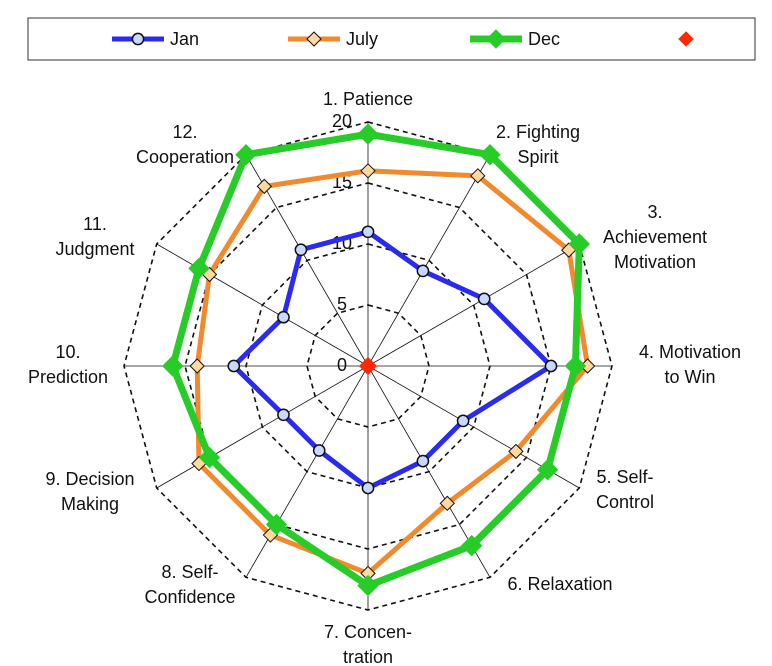 The image size is (772, 666). Describe the element at coordinates (89, 491) in the screenshot. I see `category-label: 9. Decision Making` at that location.